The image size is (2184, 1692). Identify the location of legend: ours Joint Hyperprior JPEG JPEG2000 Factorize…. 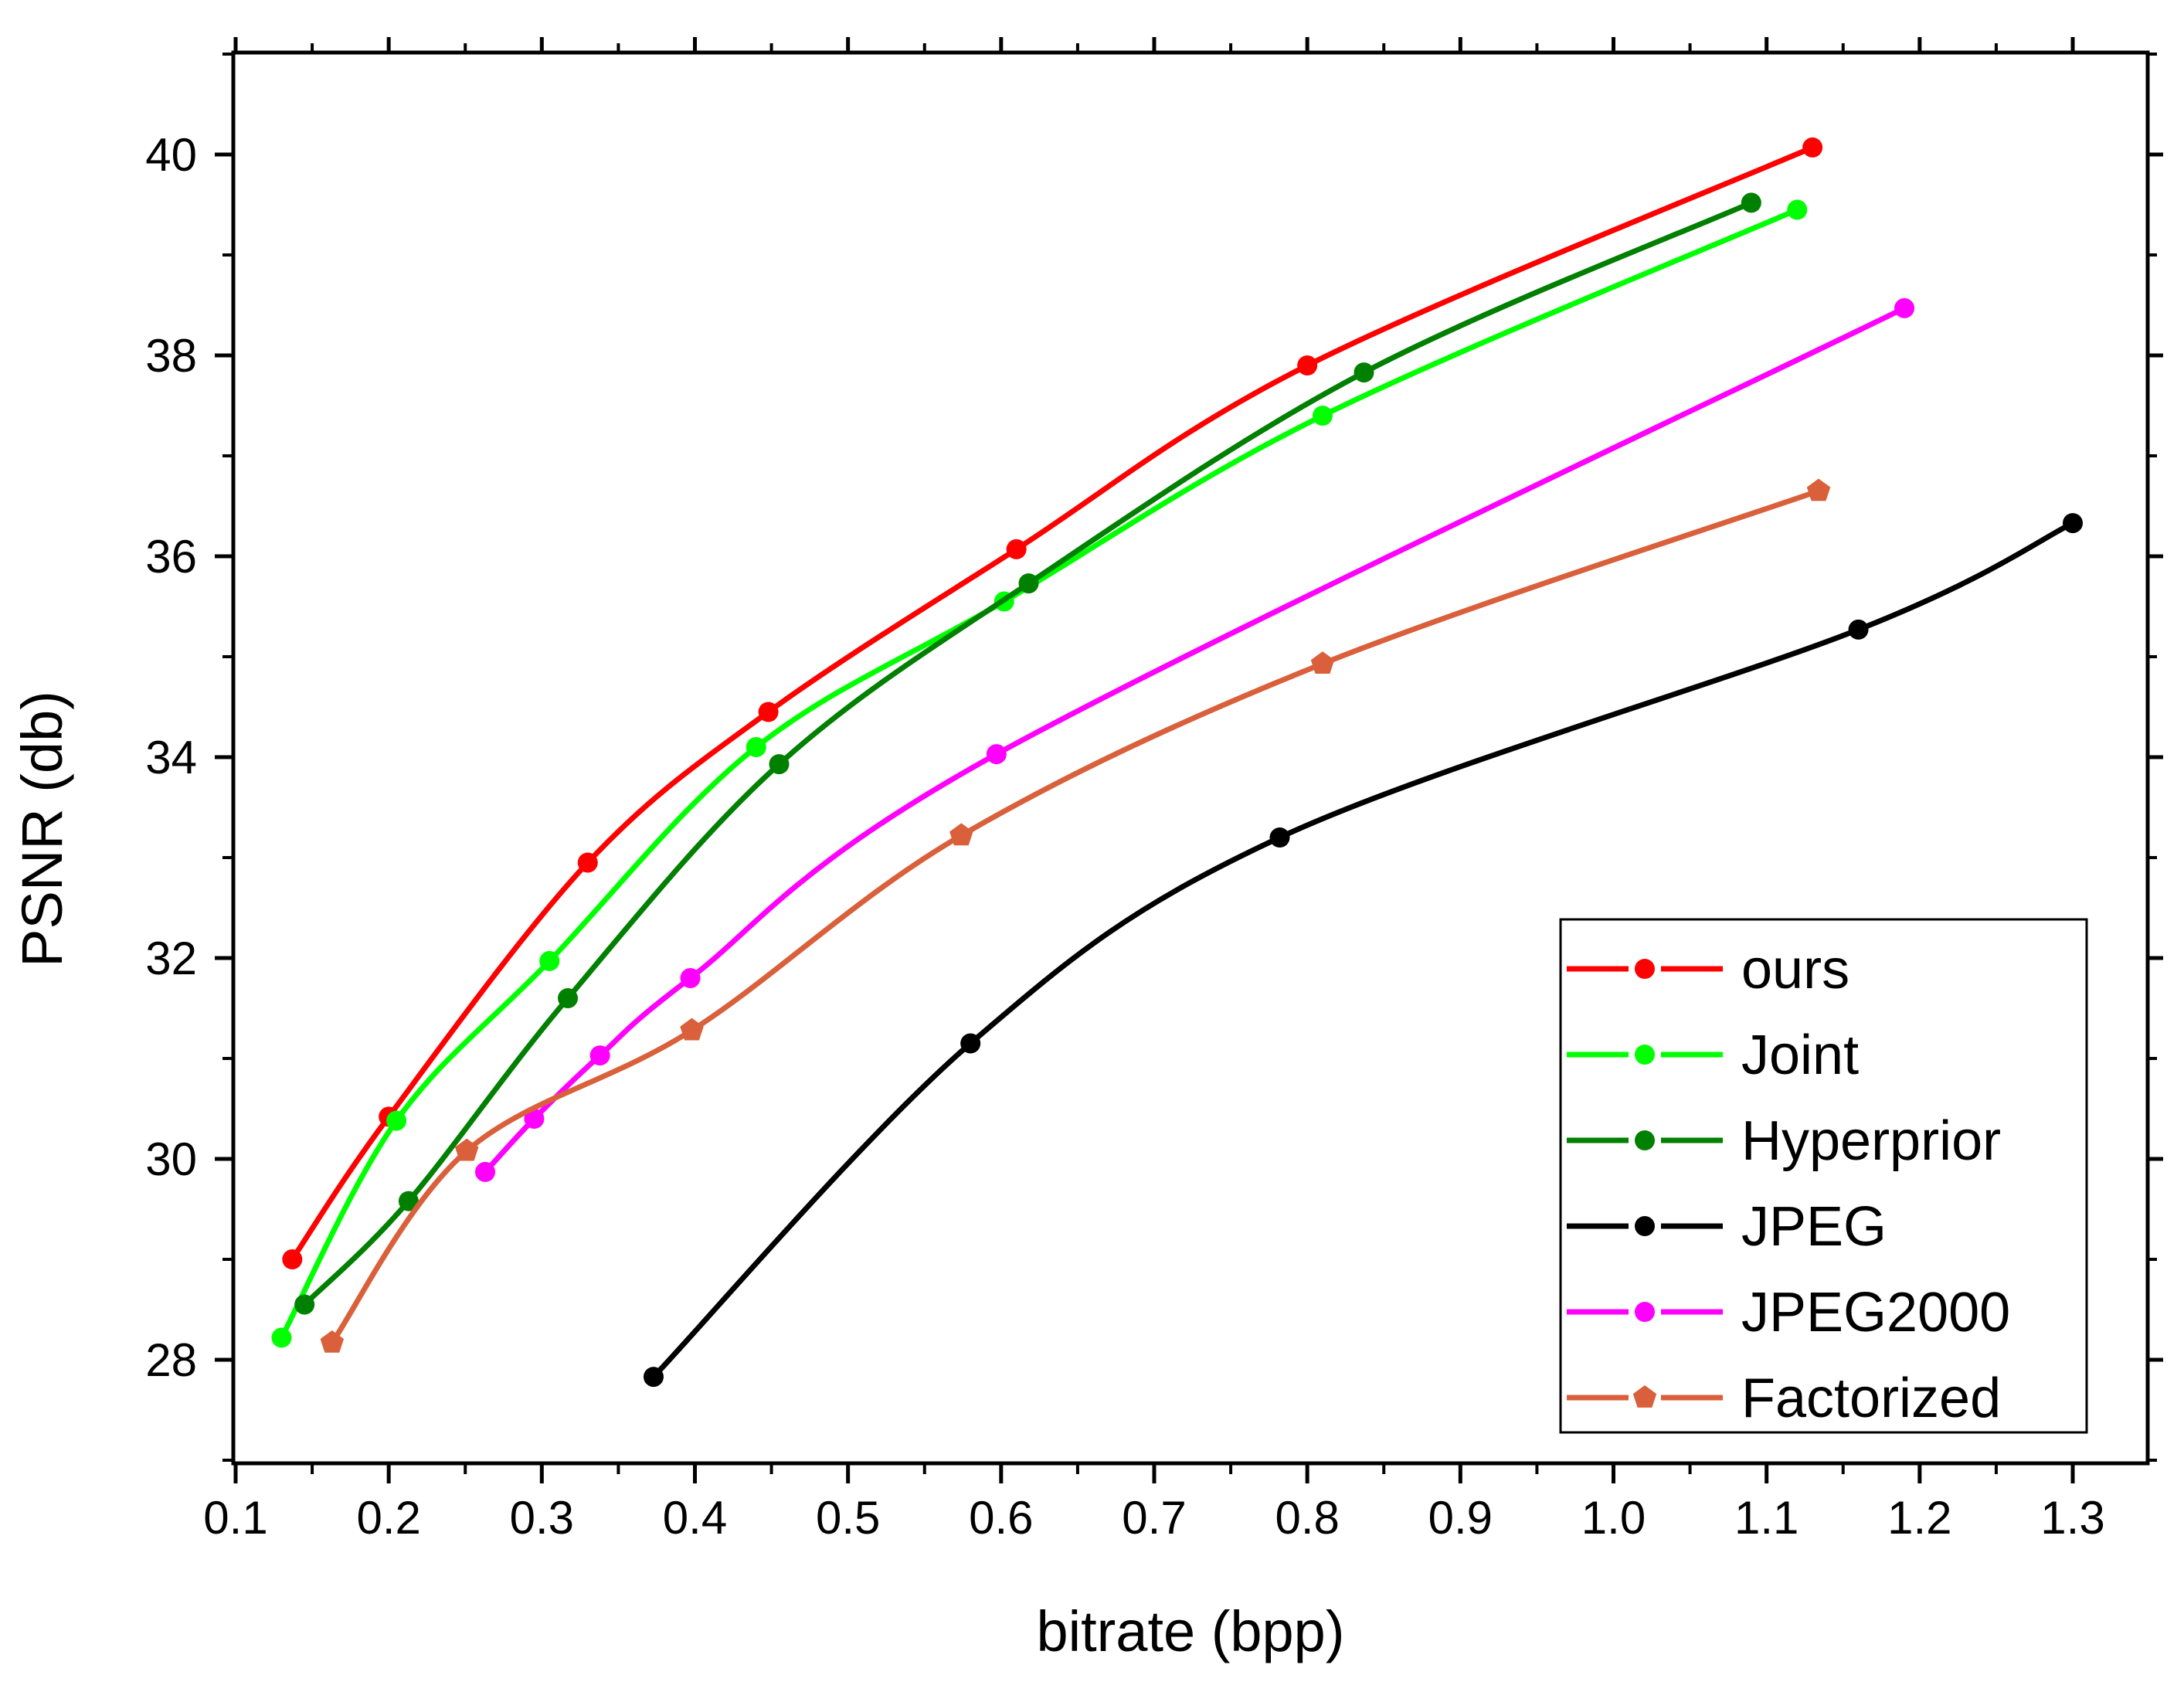
(1823, 1176).